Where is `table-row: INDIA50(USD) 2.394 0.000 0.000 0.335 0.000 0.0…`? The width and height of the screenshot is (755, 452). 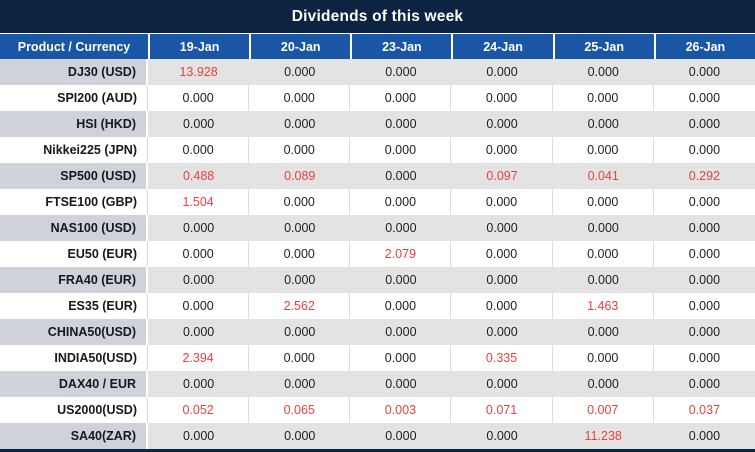 table-row: INDIA50(USD) 2.394 0.000 0.000 0.335 0.000 0.0… is located at coordinates (377, 358).